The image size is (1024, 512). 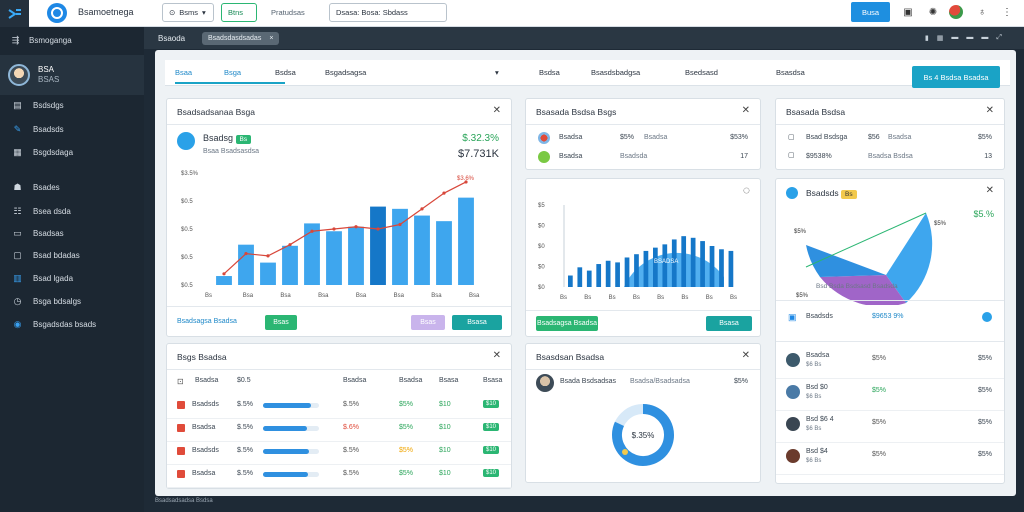 I want to click on close-icon: ×, so click(x=271, y=38).